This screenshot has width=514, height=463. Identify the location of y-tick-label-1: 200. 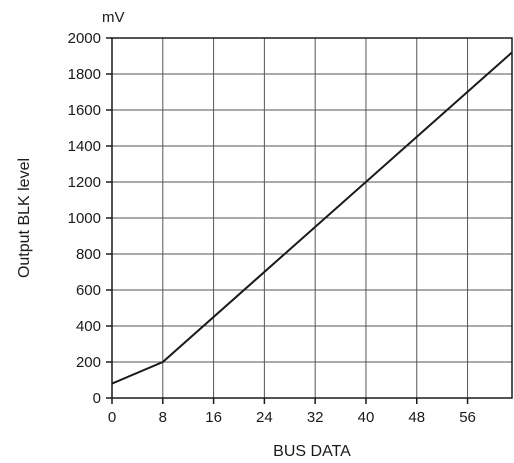
(88, 362).